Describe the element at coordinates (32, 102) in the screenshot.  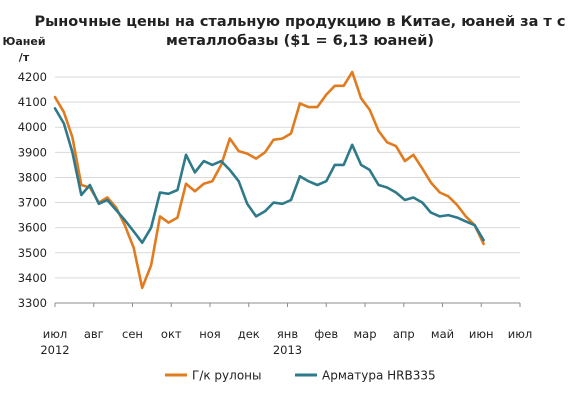
I see `y-tick-label: 4100` at that location.